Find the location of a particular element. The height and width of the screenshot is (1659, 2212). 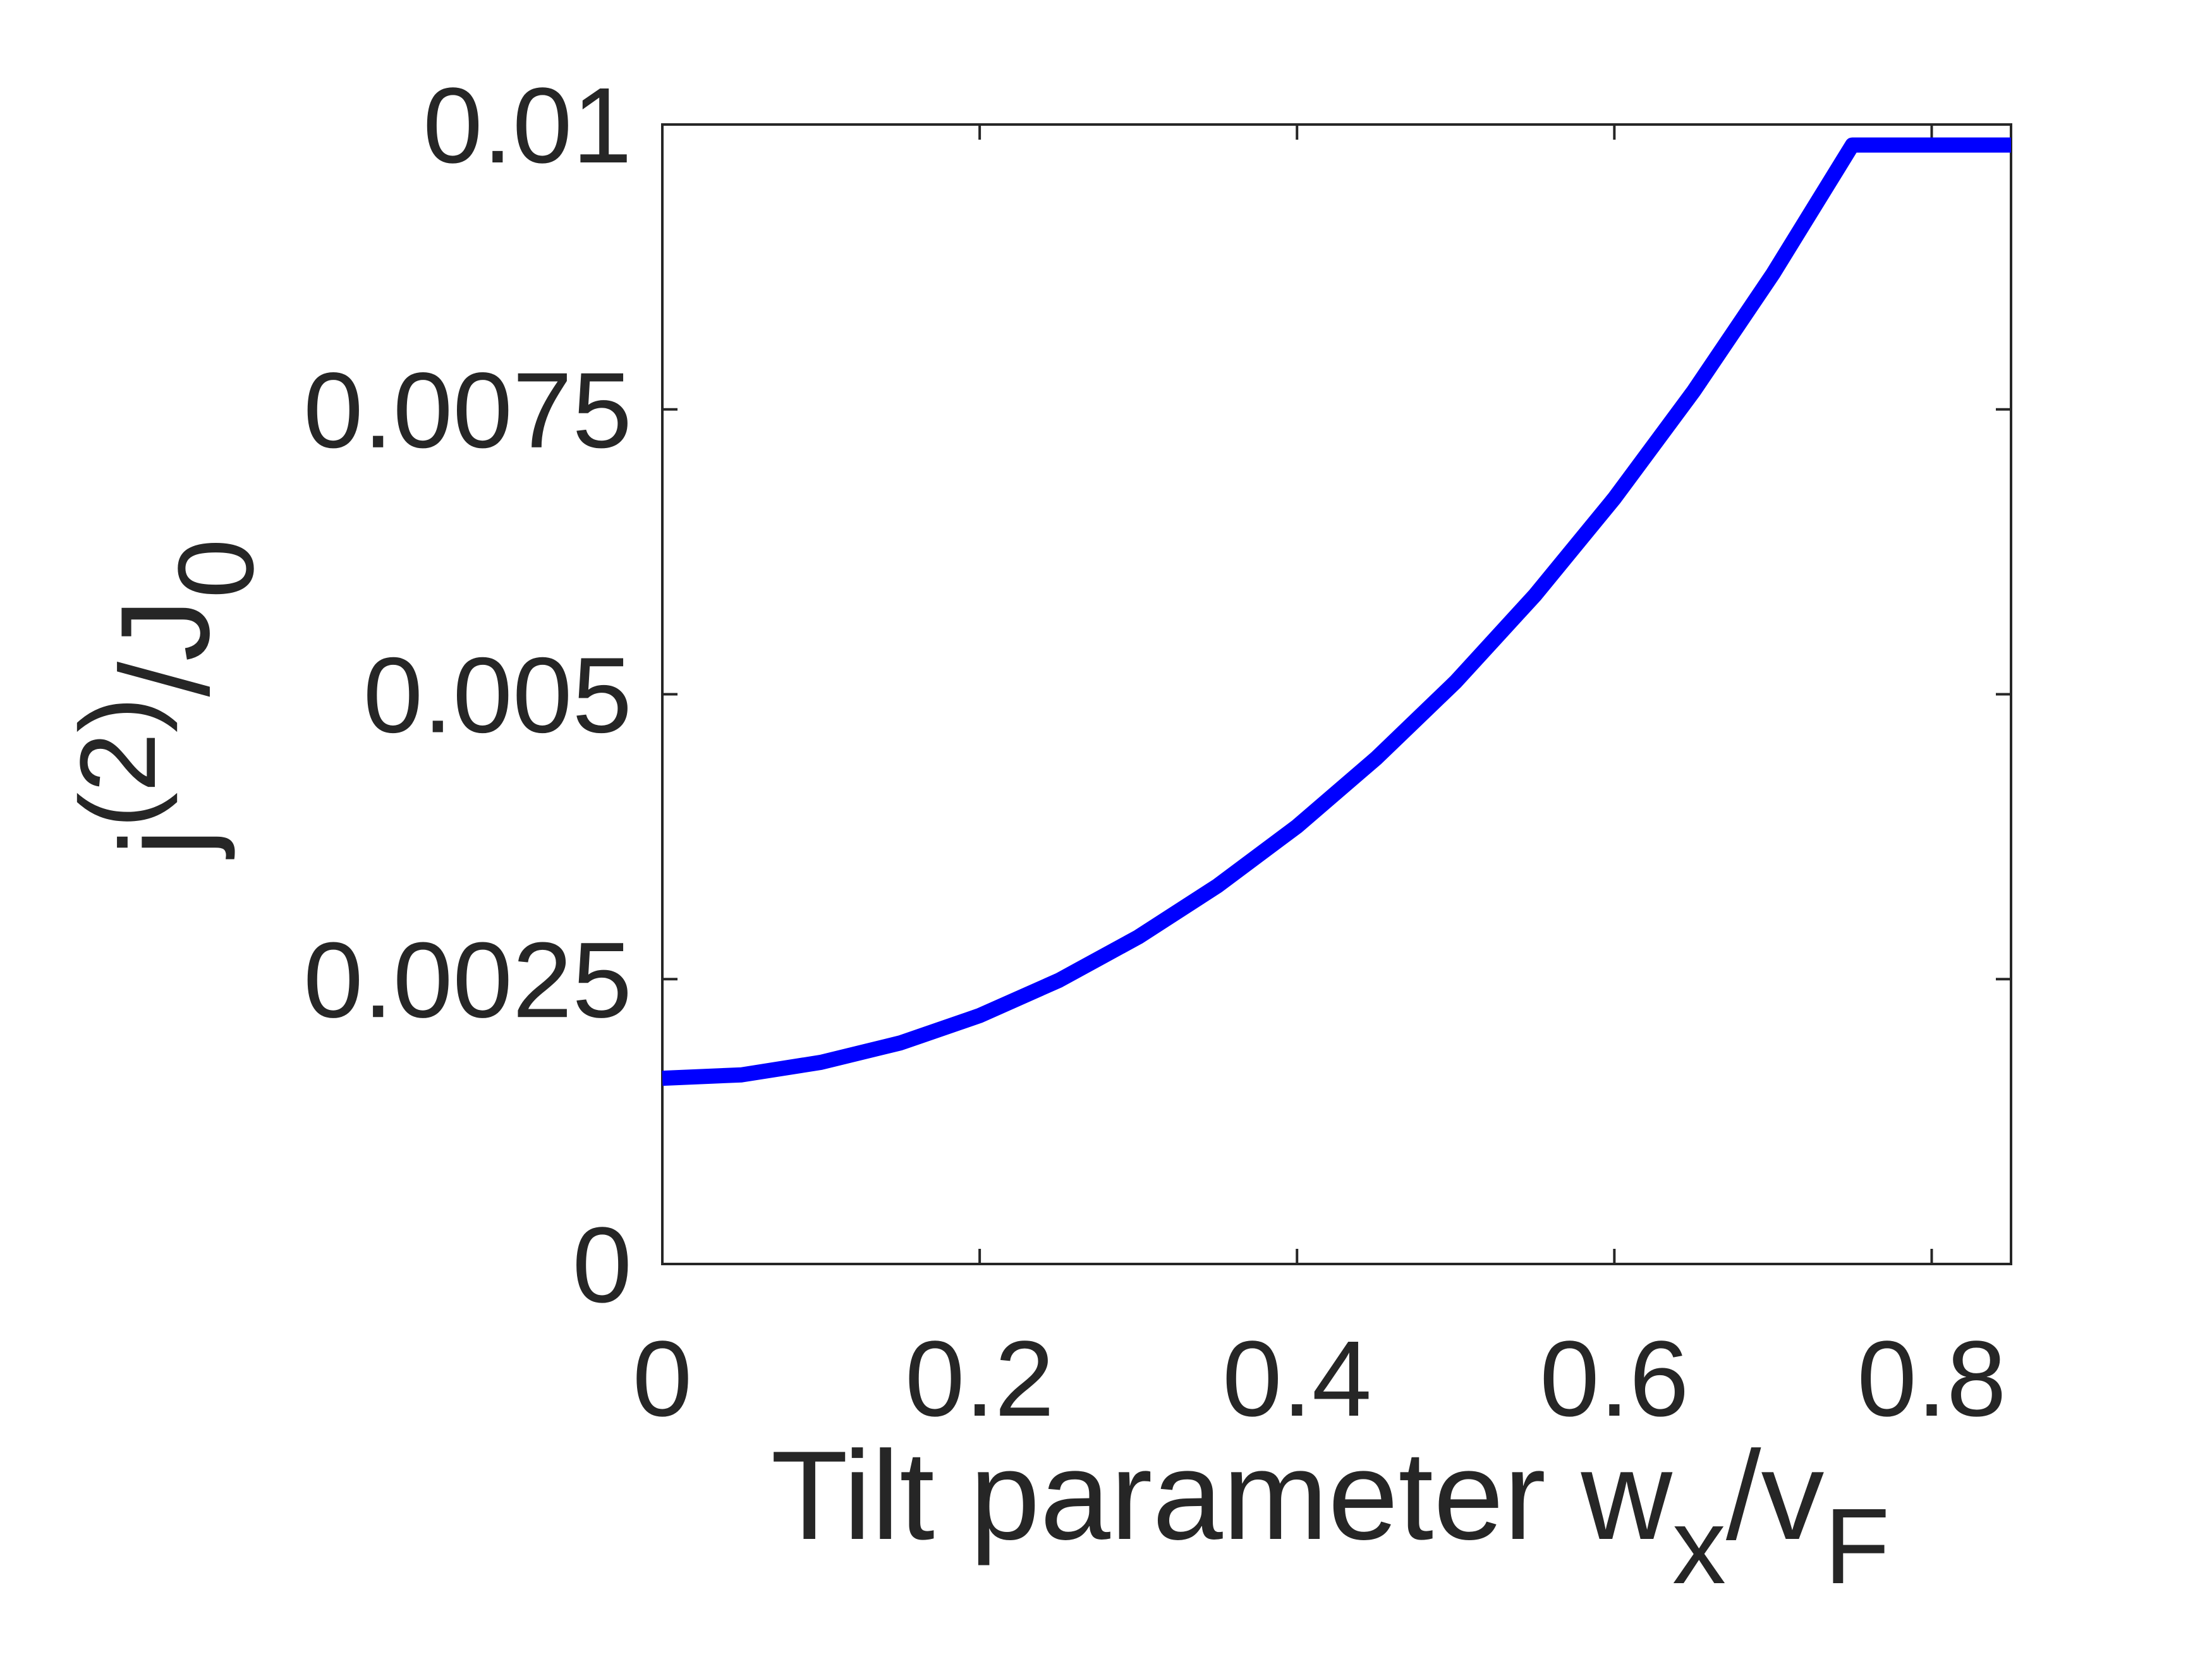

y-tick-label: 0 is located at coordinates (602, 1265).